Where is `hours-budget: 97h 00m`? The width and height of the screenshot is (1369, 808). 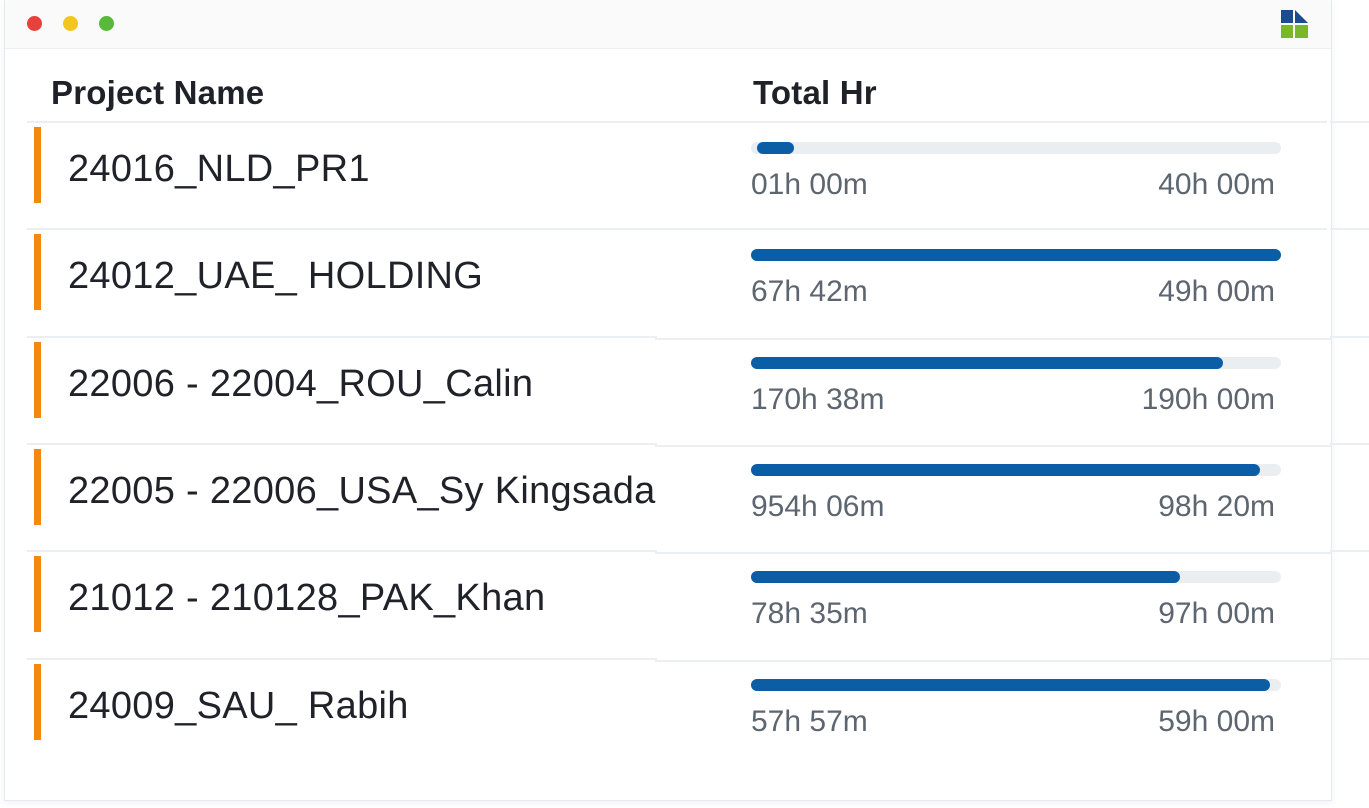 hours-budget: 97h 00m is located at coordinates (1216, 614).